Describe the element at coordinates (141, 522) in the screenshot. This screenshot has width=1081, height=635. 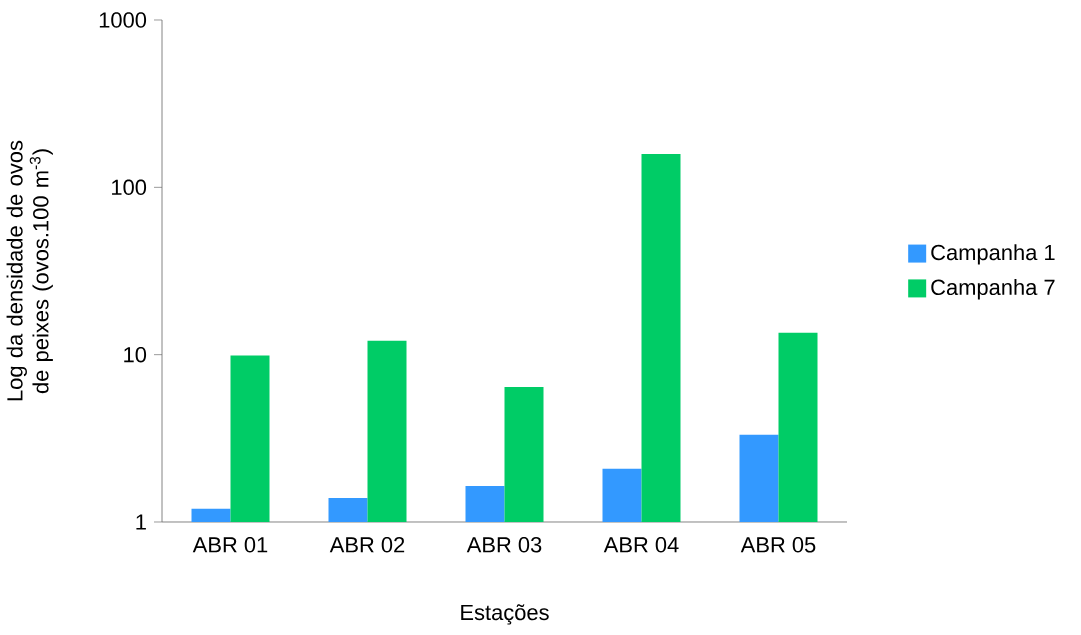
I see `y-tick-label: 1` at that location.